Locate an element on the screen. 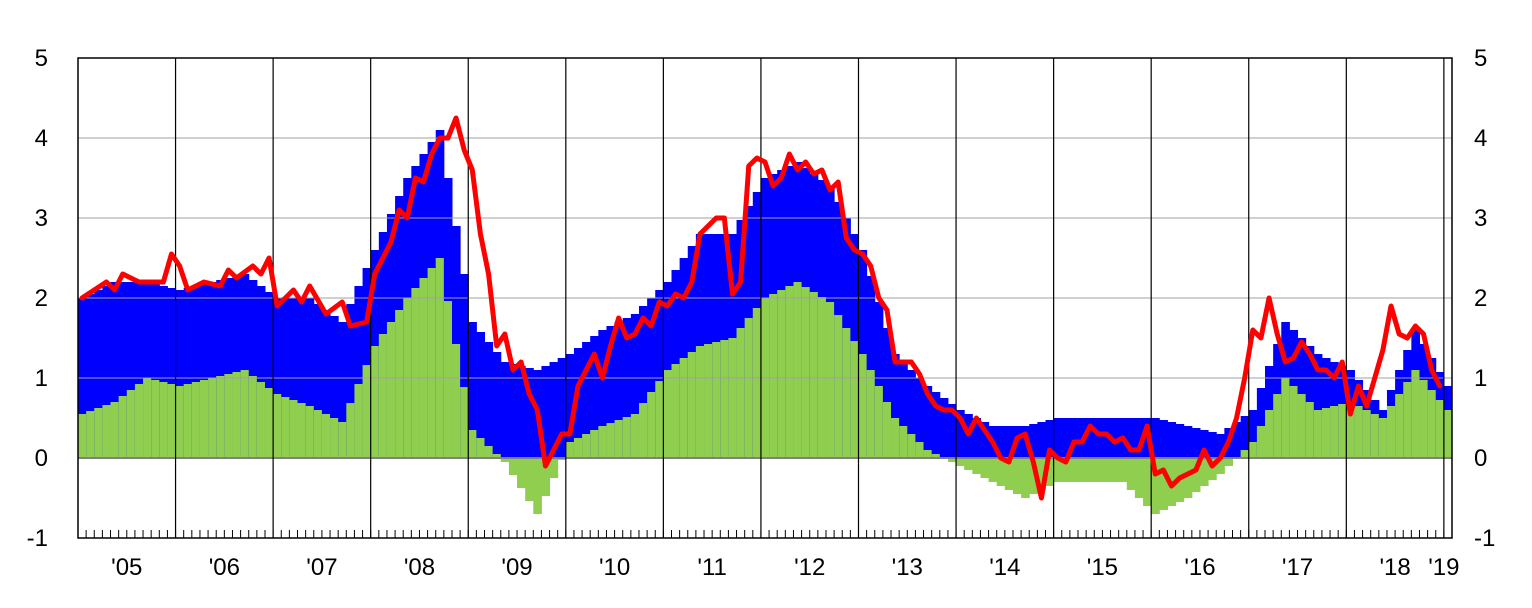 The width and height of the screenshot is (1532, 608). y-tick-label-right: -1 is located at coordinates (1484, 538).